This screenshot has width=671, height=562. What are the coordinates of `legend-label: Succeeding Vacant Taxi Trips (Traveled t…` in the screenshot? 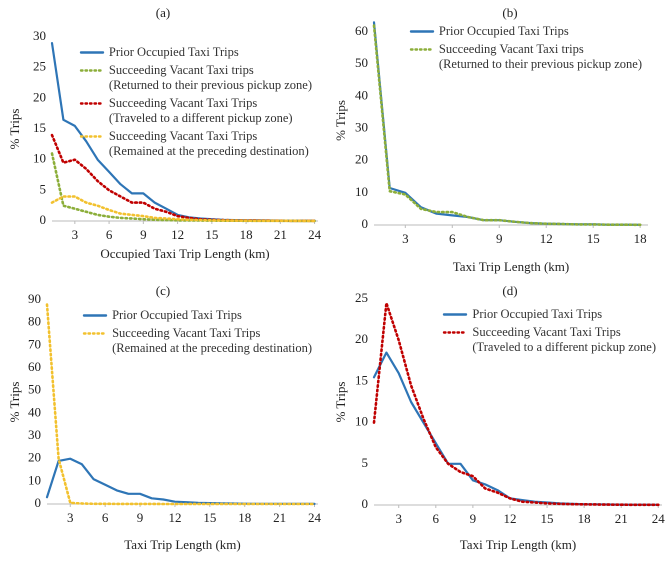 It's located at (200, 110).